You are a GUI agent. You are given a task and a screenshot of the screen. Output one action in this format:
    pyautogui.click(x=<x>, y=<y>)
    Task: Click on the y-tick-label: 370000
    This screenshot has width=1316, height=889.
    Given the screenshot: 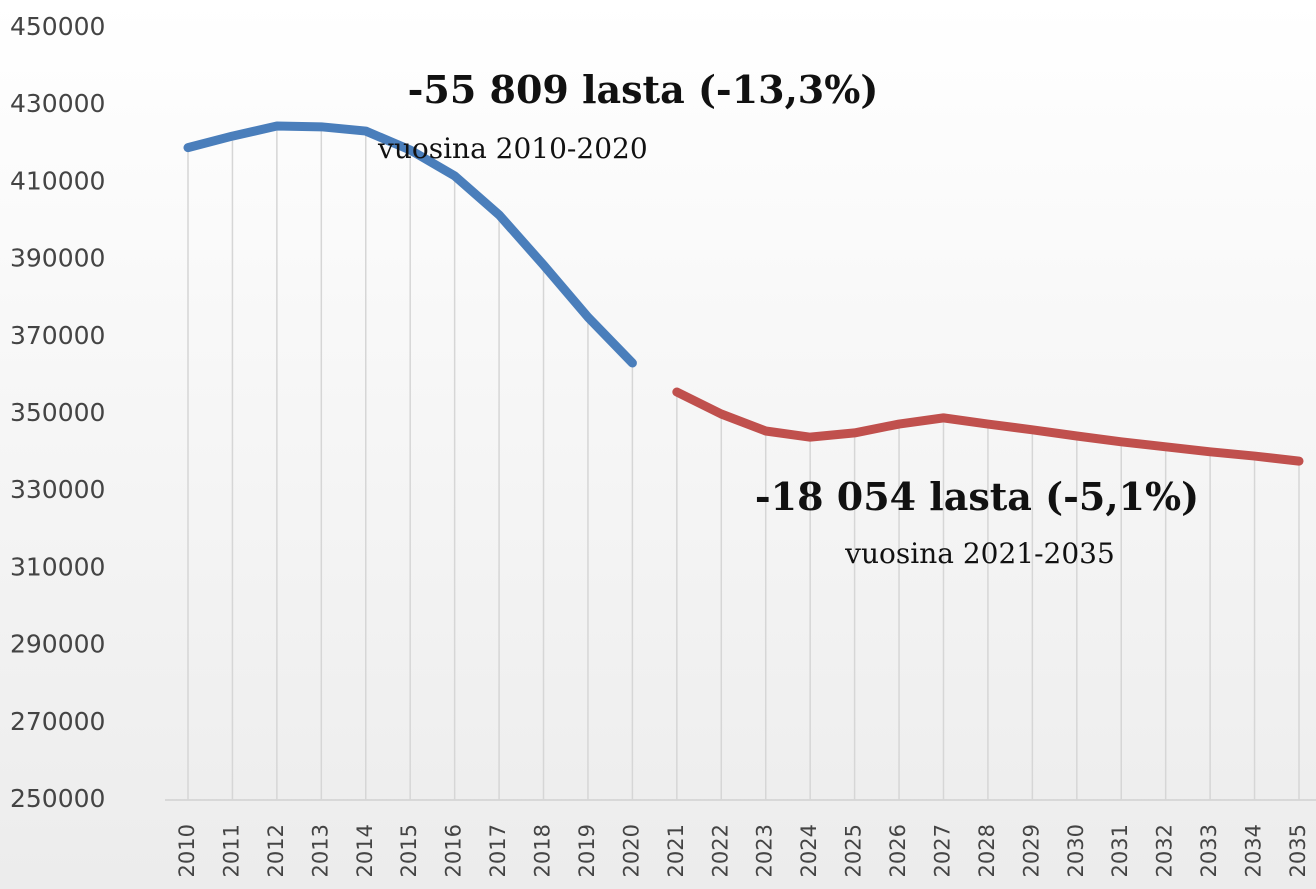 What is the action you would take?
    pyautogui.click(x=57, y=335)
    